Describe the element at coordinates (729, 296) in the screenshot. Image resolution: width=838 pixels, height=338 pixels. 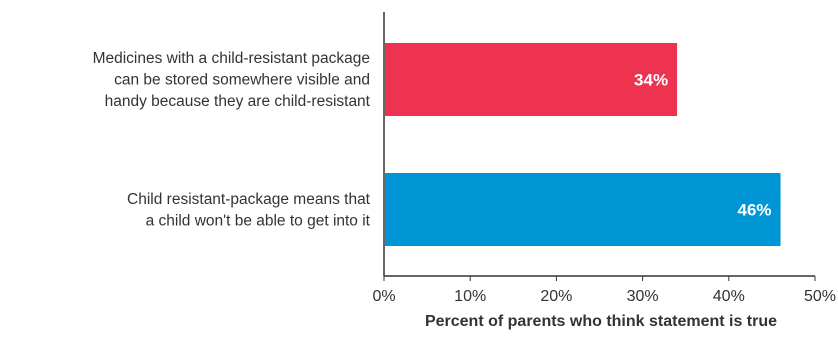
I see `x-tick-label: 40%` at that location.